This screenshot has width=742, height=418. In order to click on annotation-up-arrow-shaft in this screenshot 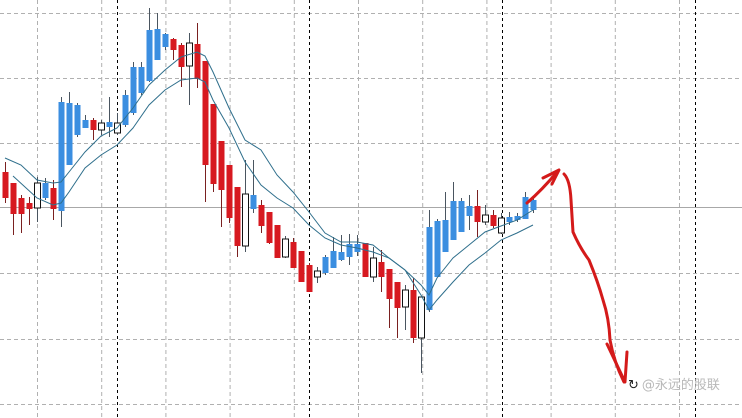, I will do `click(542, 187)`.